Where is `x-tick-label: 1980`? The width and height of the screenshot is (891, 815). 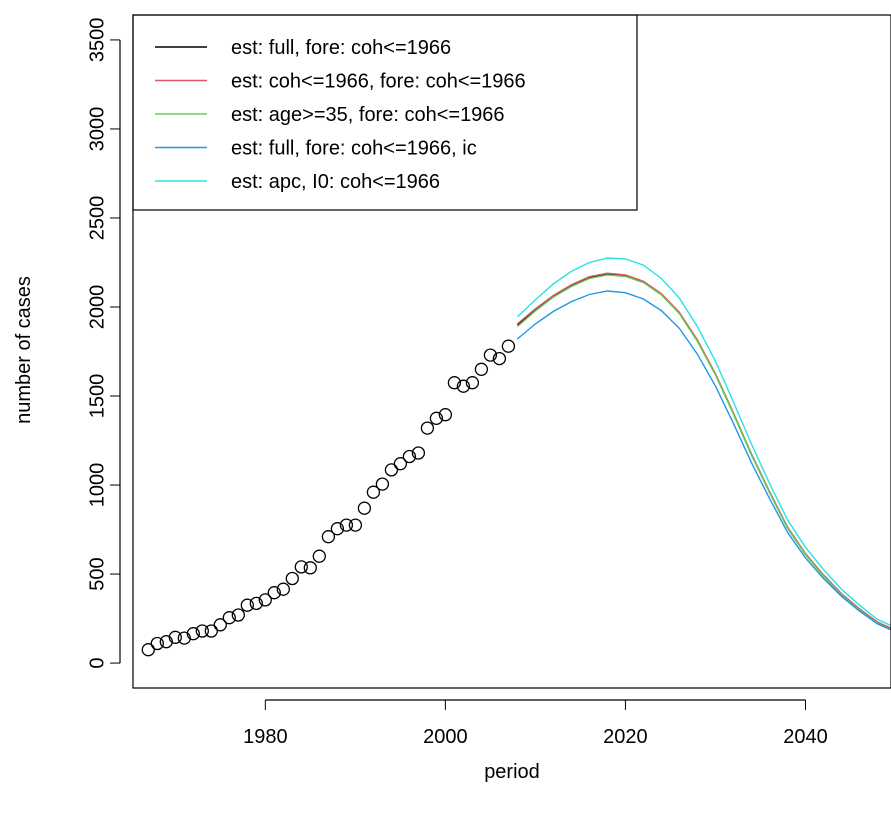 x-tick-label: 1980 is located at coordinates (265, 737).